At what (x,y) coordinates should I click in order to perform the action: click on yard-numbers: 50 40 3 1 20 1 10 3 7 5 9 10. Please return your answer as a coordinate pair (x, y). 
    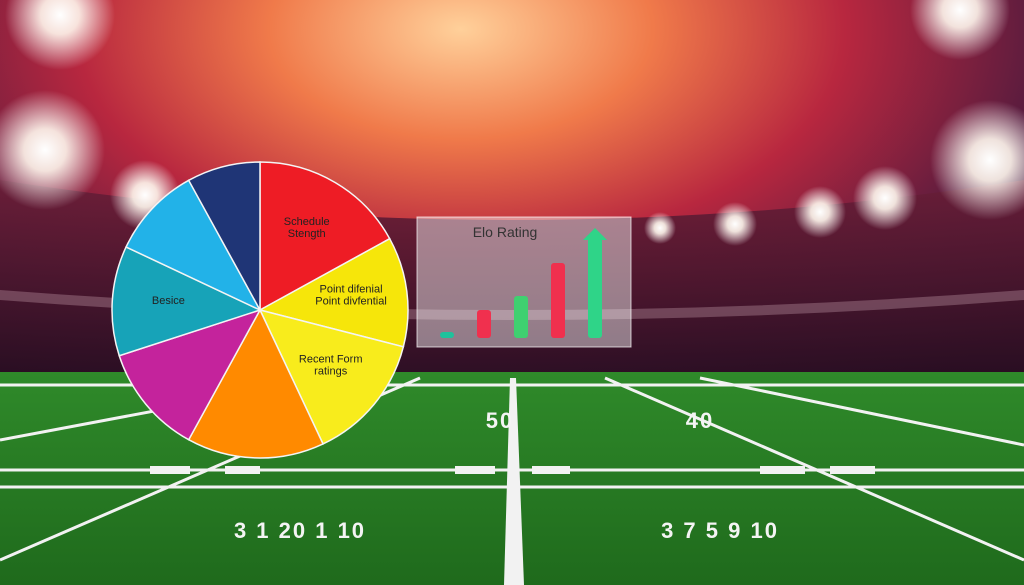
    Looking at the image, I should click on (506, 475).